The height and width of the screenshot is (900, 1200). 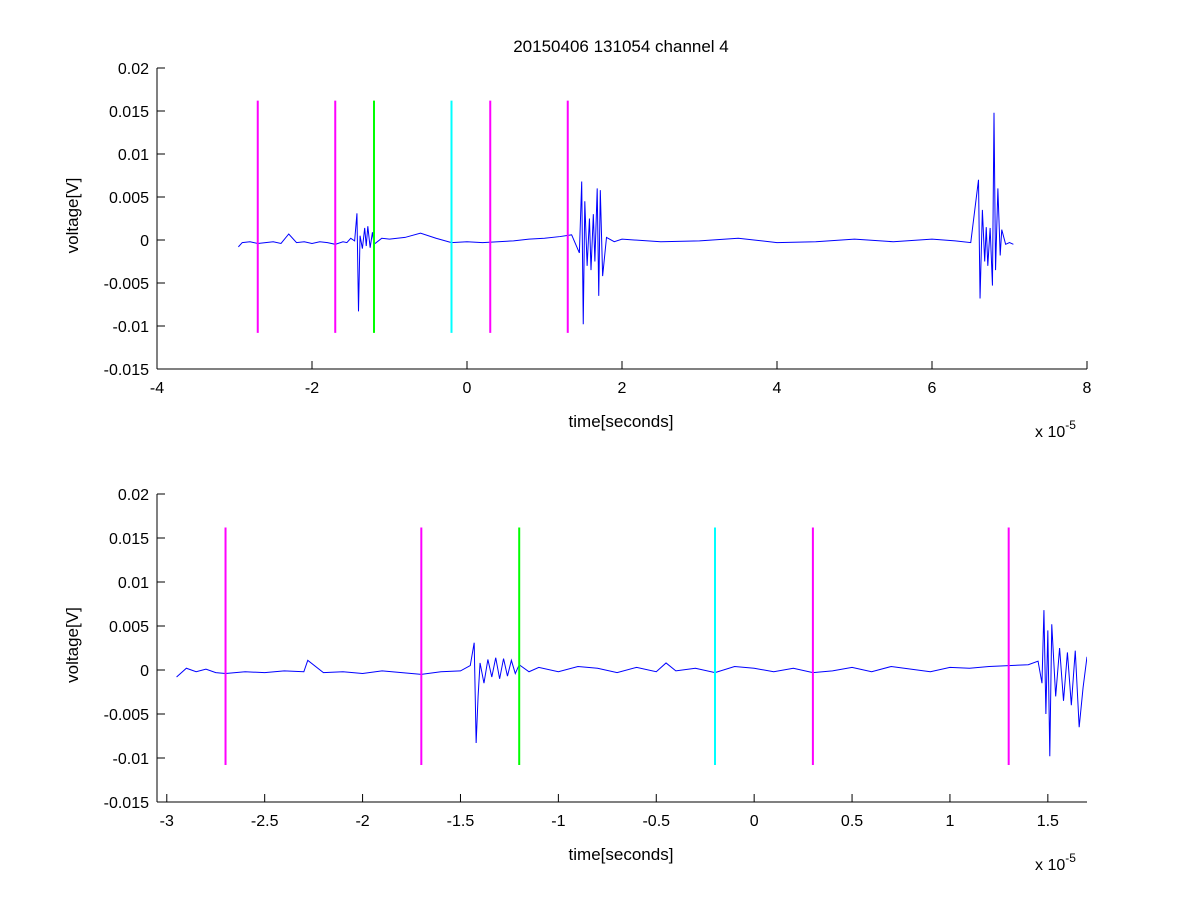 I want to click on chart-0-x-exponent-label: x 10-5, so click(x=1055, y=429).